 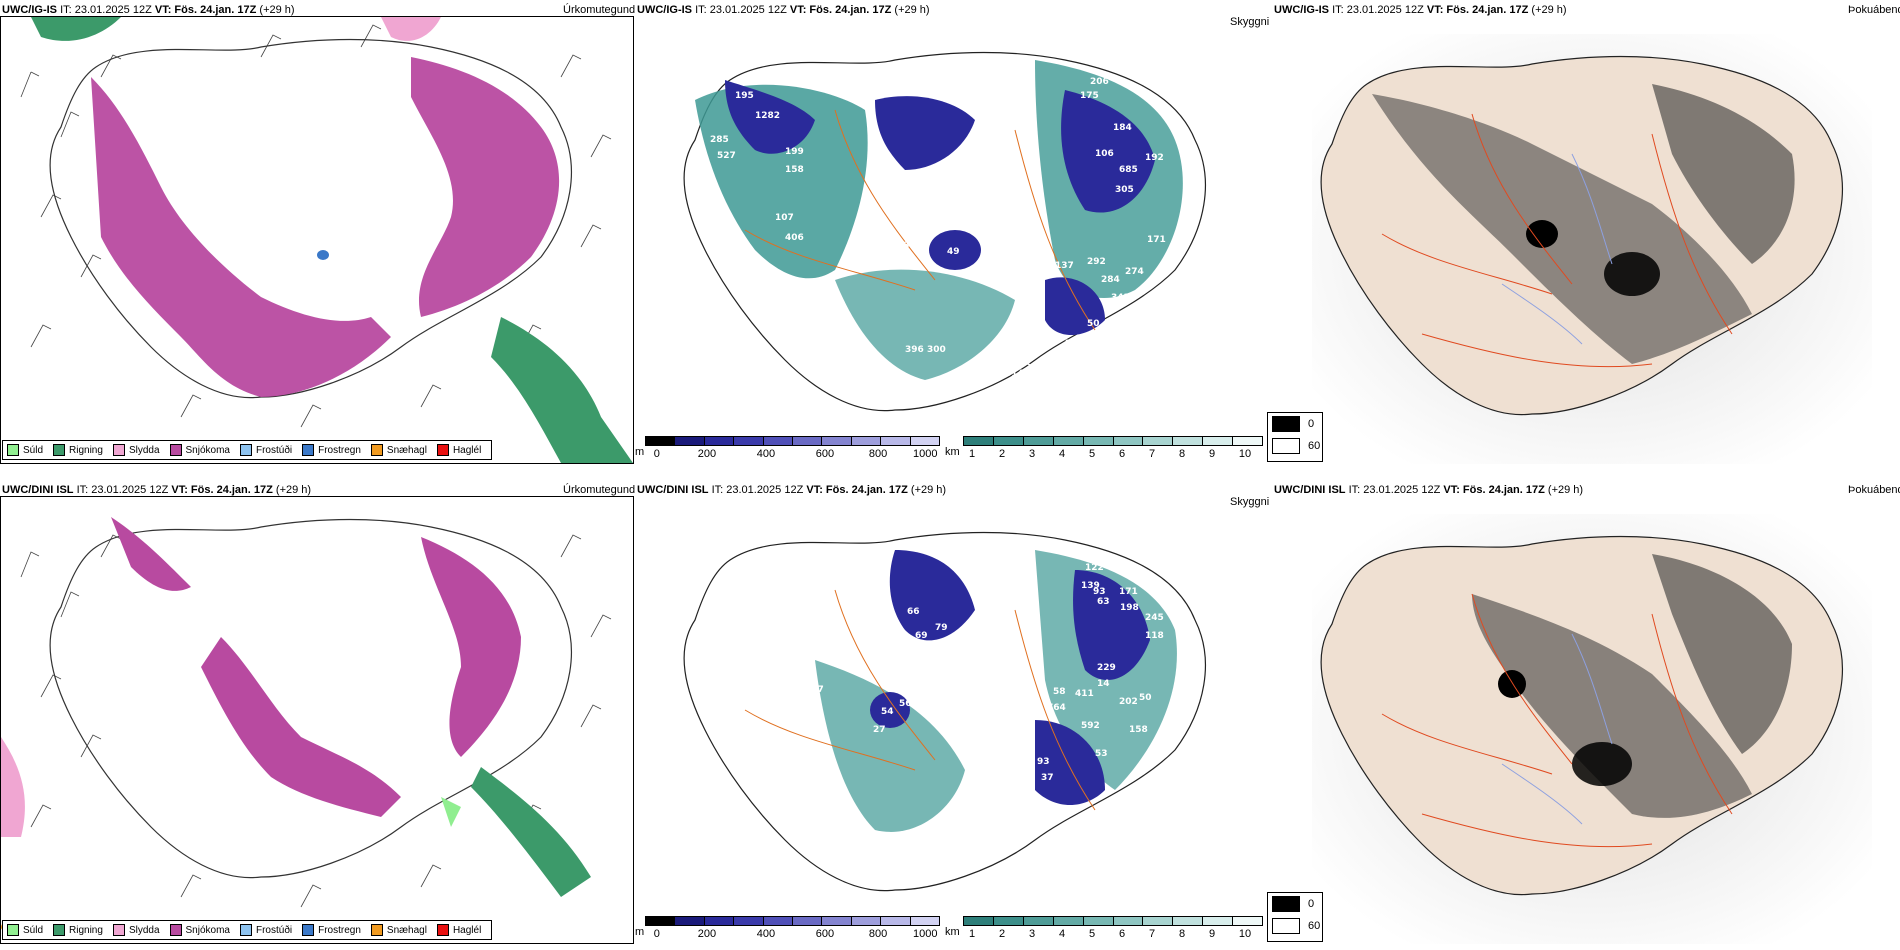 I want to click on visibility-value: 305, so click(x=1124, y=190).